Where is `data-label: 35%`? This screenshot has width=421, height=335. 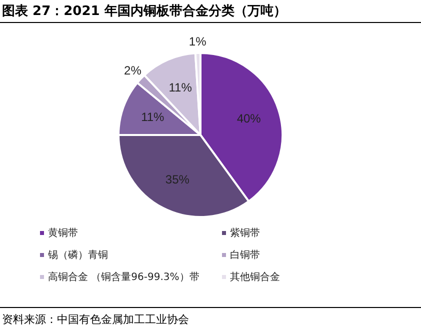 data-label: 35% is located at coordinates (177, 179).